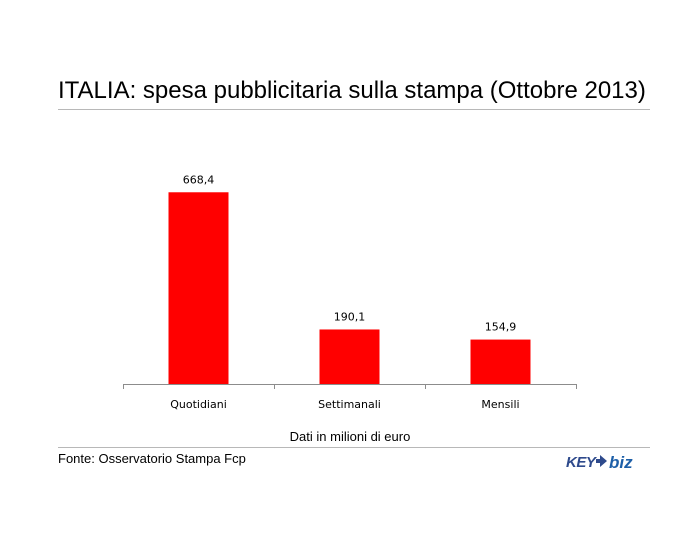 The width and height of the screenshot is (700, 550). What do you see at coordinates (152, 458) in the screenshot?
I see `source-note: Fonte: Osservatorio Stampa Fcp` at bounding box center [152, 458].